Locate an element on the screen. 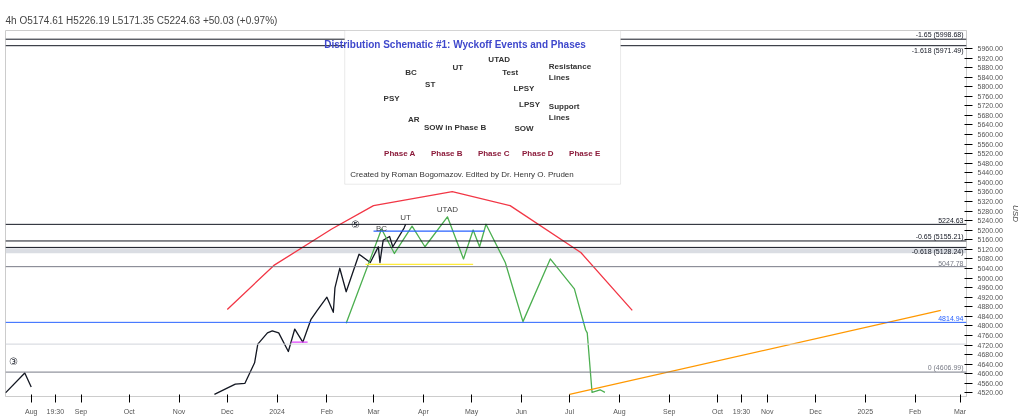 This screenshot has height=418, width=1024. annotation: Test is located at coordinates (510, 72).